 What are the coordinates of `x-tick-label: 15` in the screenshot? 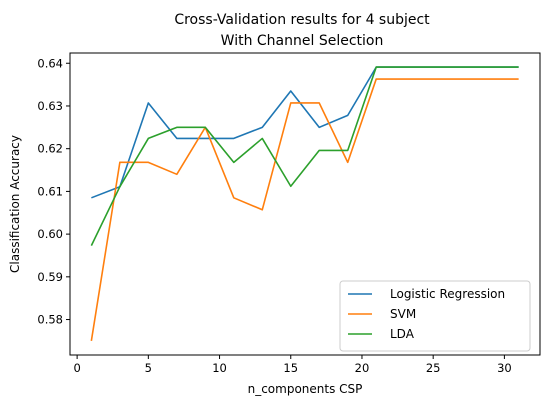 It's located at (290, 368).